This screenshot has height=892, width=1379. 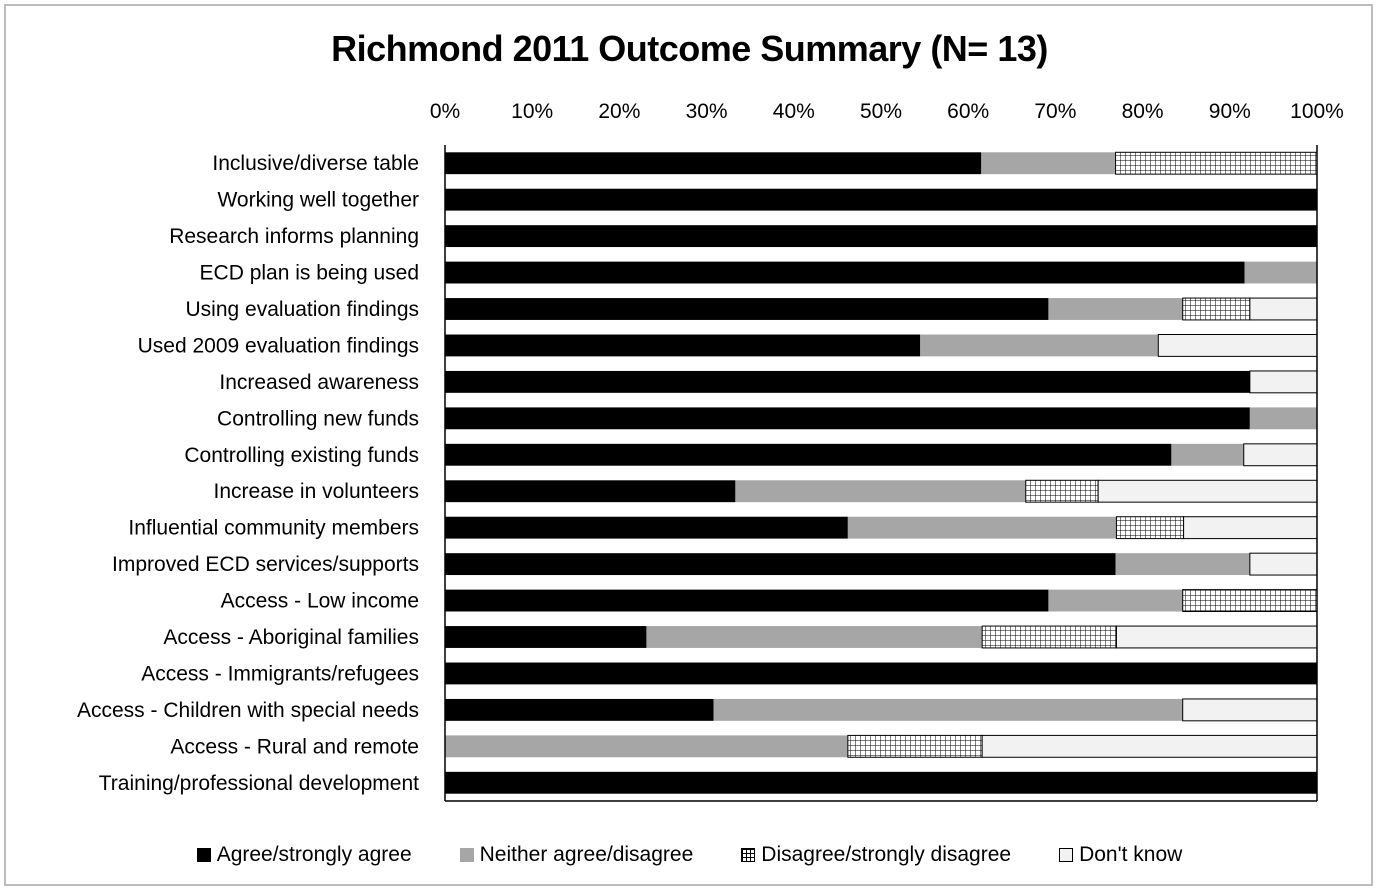 I want to click on category-label: Access - Immigrants/refugees, so click(x=280, y=673).